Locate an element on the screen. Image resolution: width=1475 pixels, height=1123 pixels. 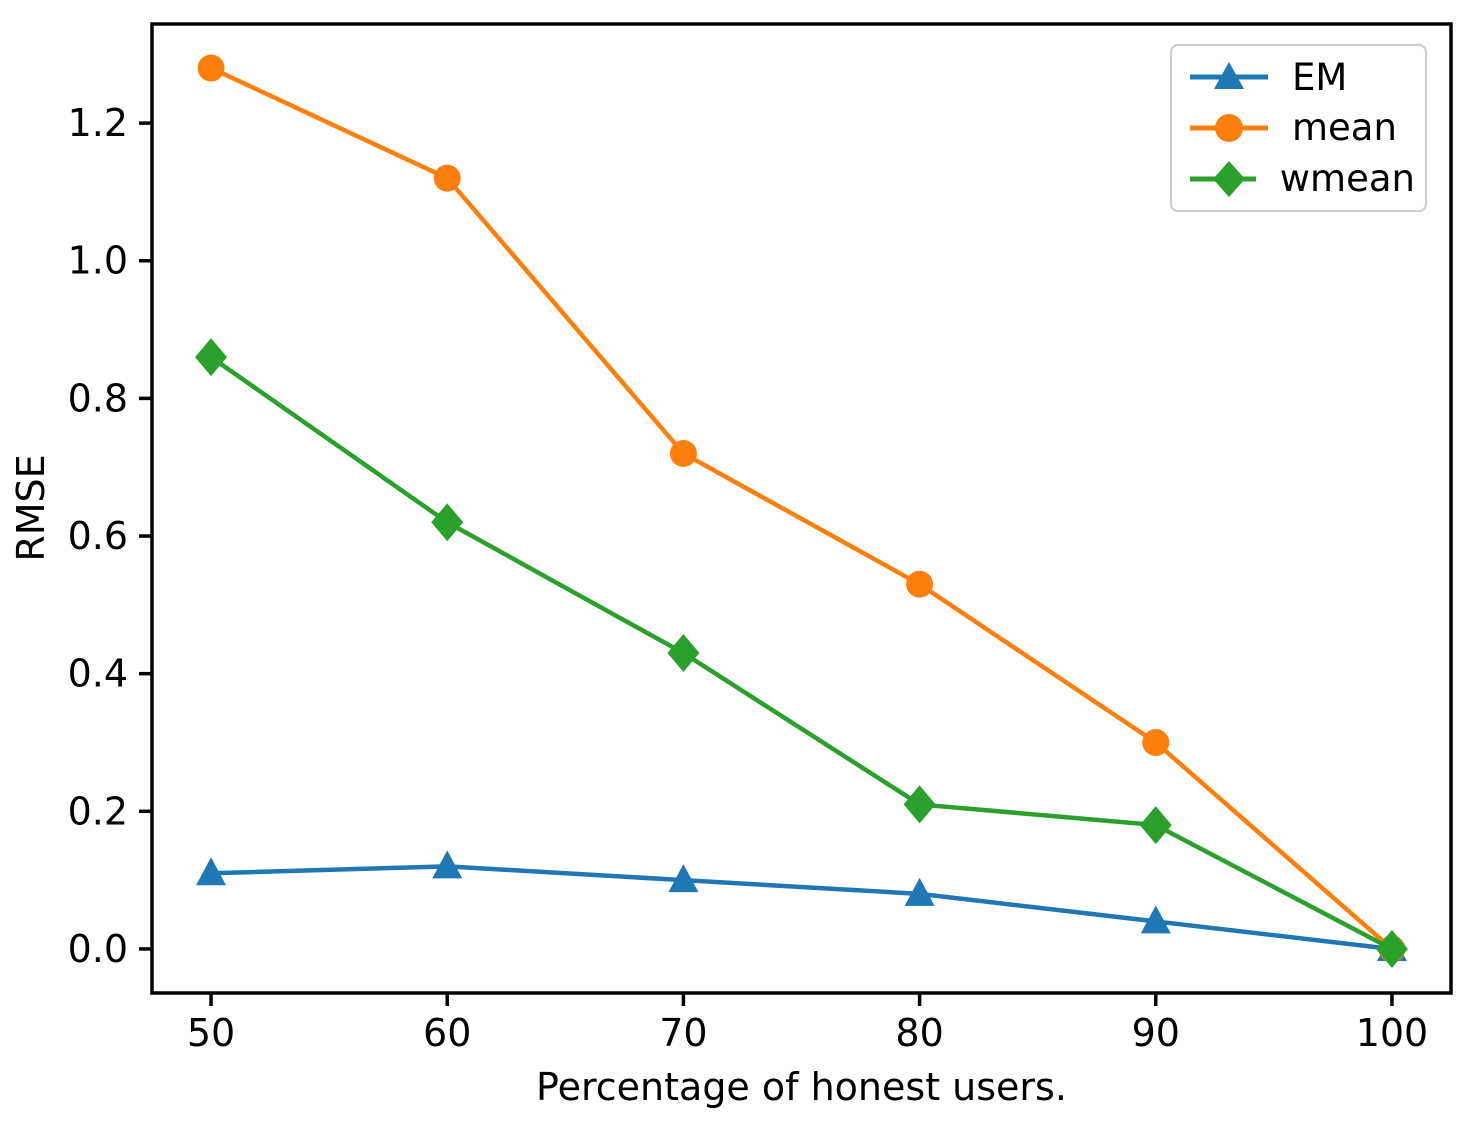
series-line-EM is located at coordinates (801, 908).